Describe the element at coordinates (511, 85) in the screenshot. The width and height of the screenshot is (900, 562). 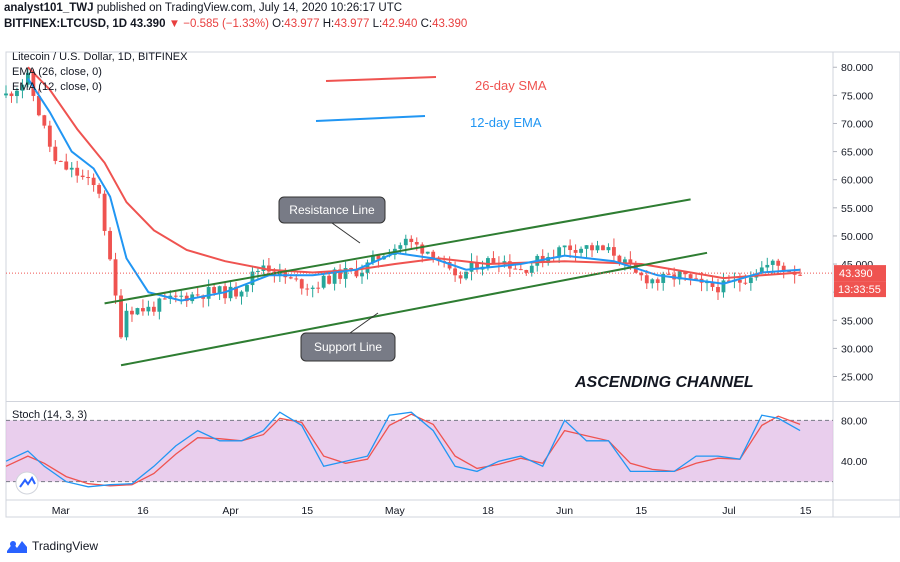
I see `sma-annotation-label: 26-day SMA` at that location.